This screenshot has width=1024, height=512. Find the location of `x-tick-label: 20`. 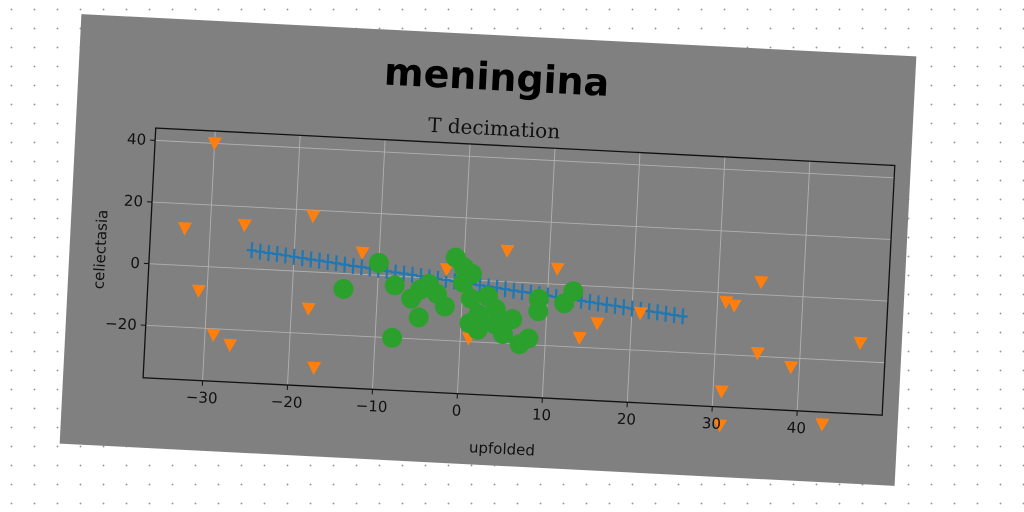

x-tick-label: 20 is located at coordinates (626, 419).